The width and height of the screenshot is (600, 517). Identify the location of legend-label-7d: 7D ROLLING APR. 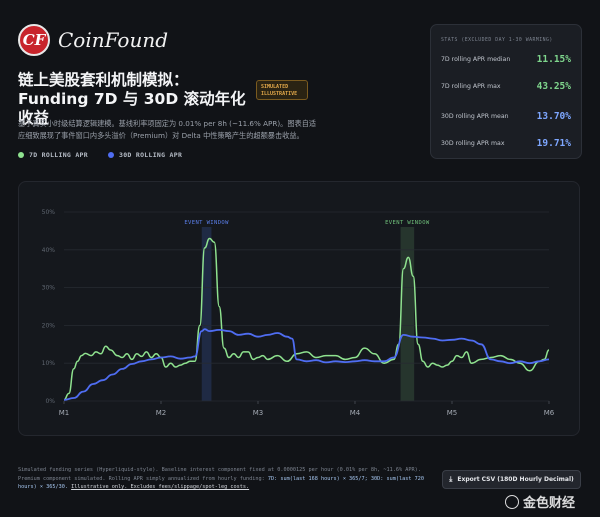
(58, 155).